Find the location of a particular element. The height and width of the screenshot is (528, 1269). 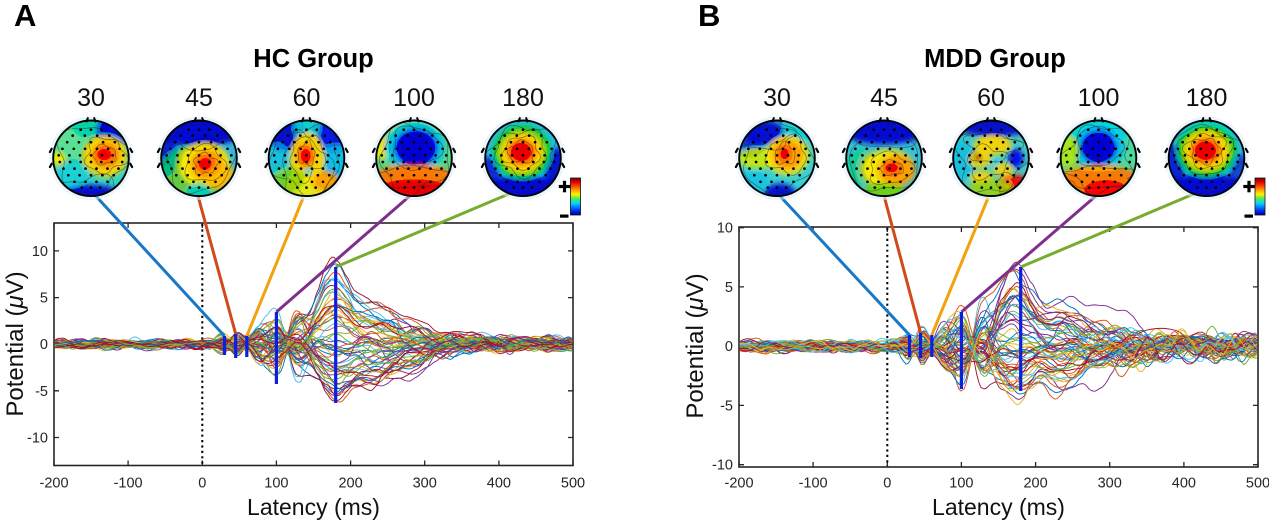

svg-text: MDD Group is located at coordinates (995, 59).